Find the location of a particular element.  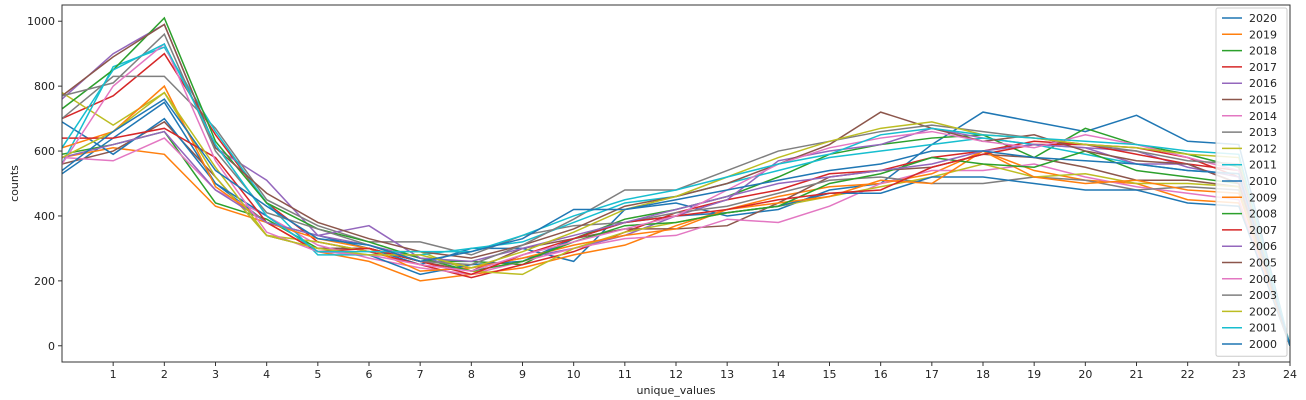

legend-label-2007: 2007 is located at coordinates (1263, 230).